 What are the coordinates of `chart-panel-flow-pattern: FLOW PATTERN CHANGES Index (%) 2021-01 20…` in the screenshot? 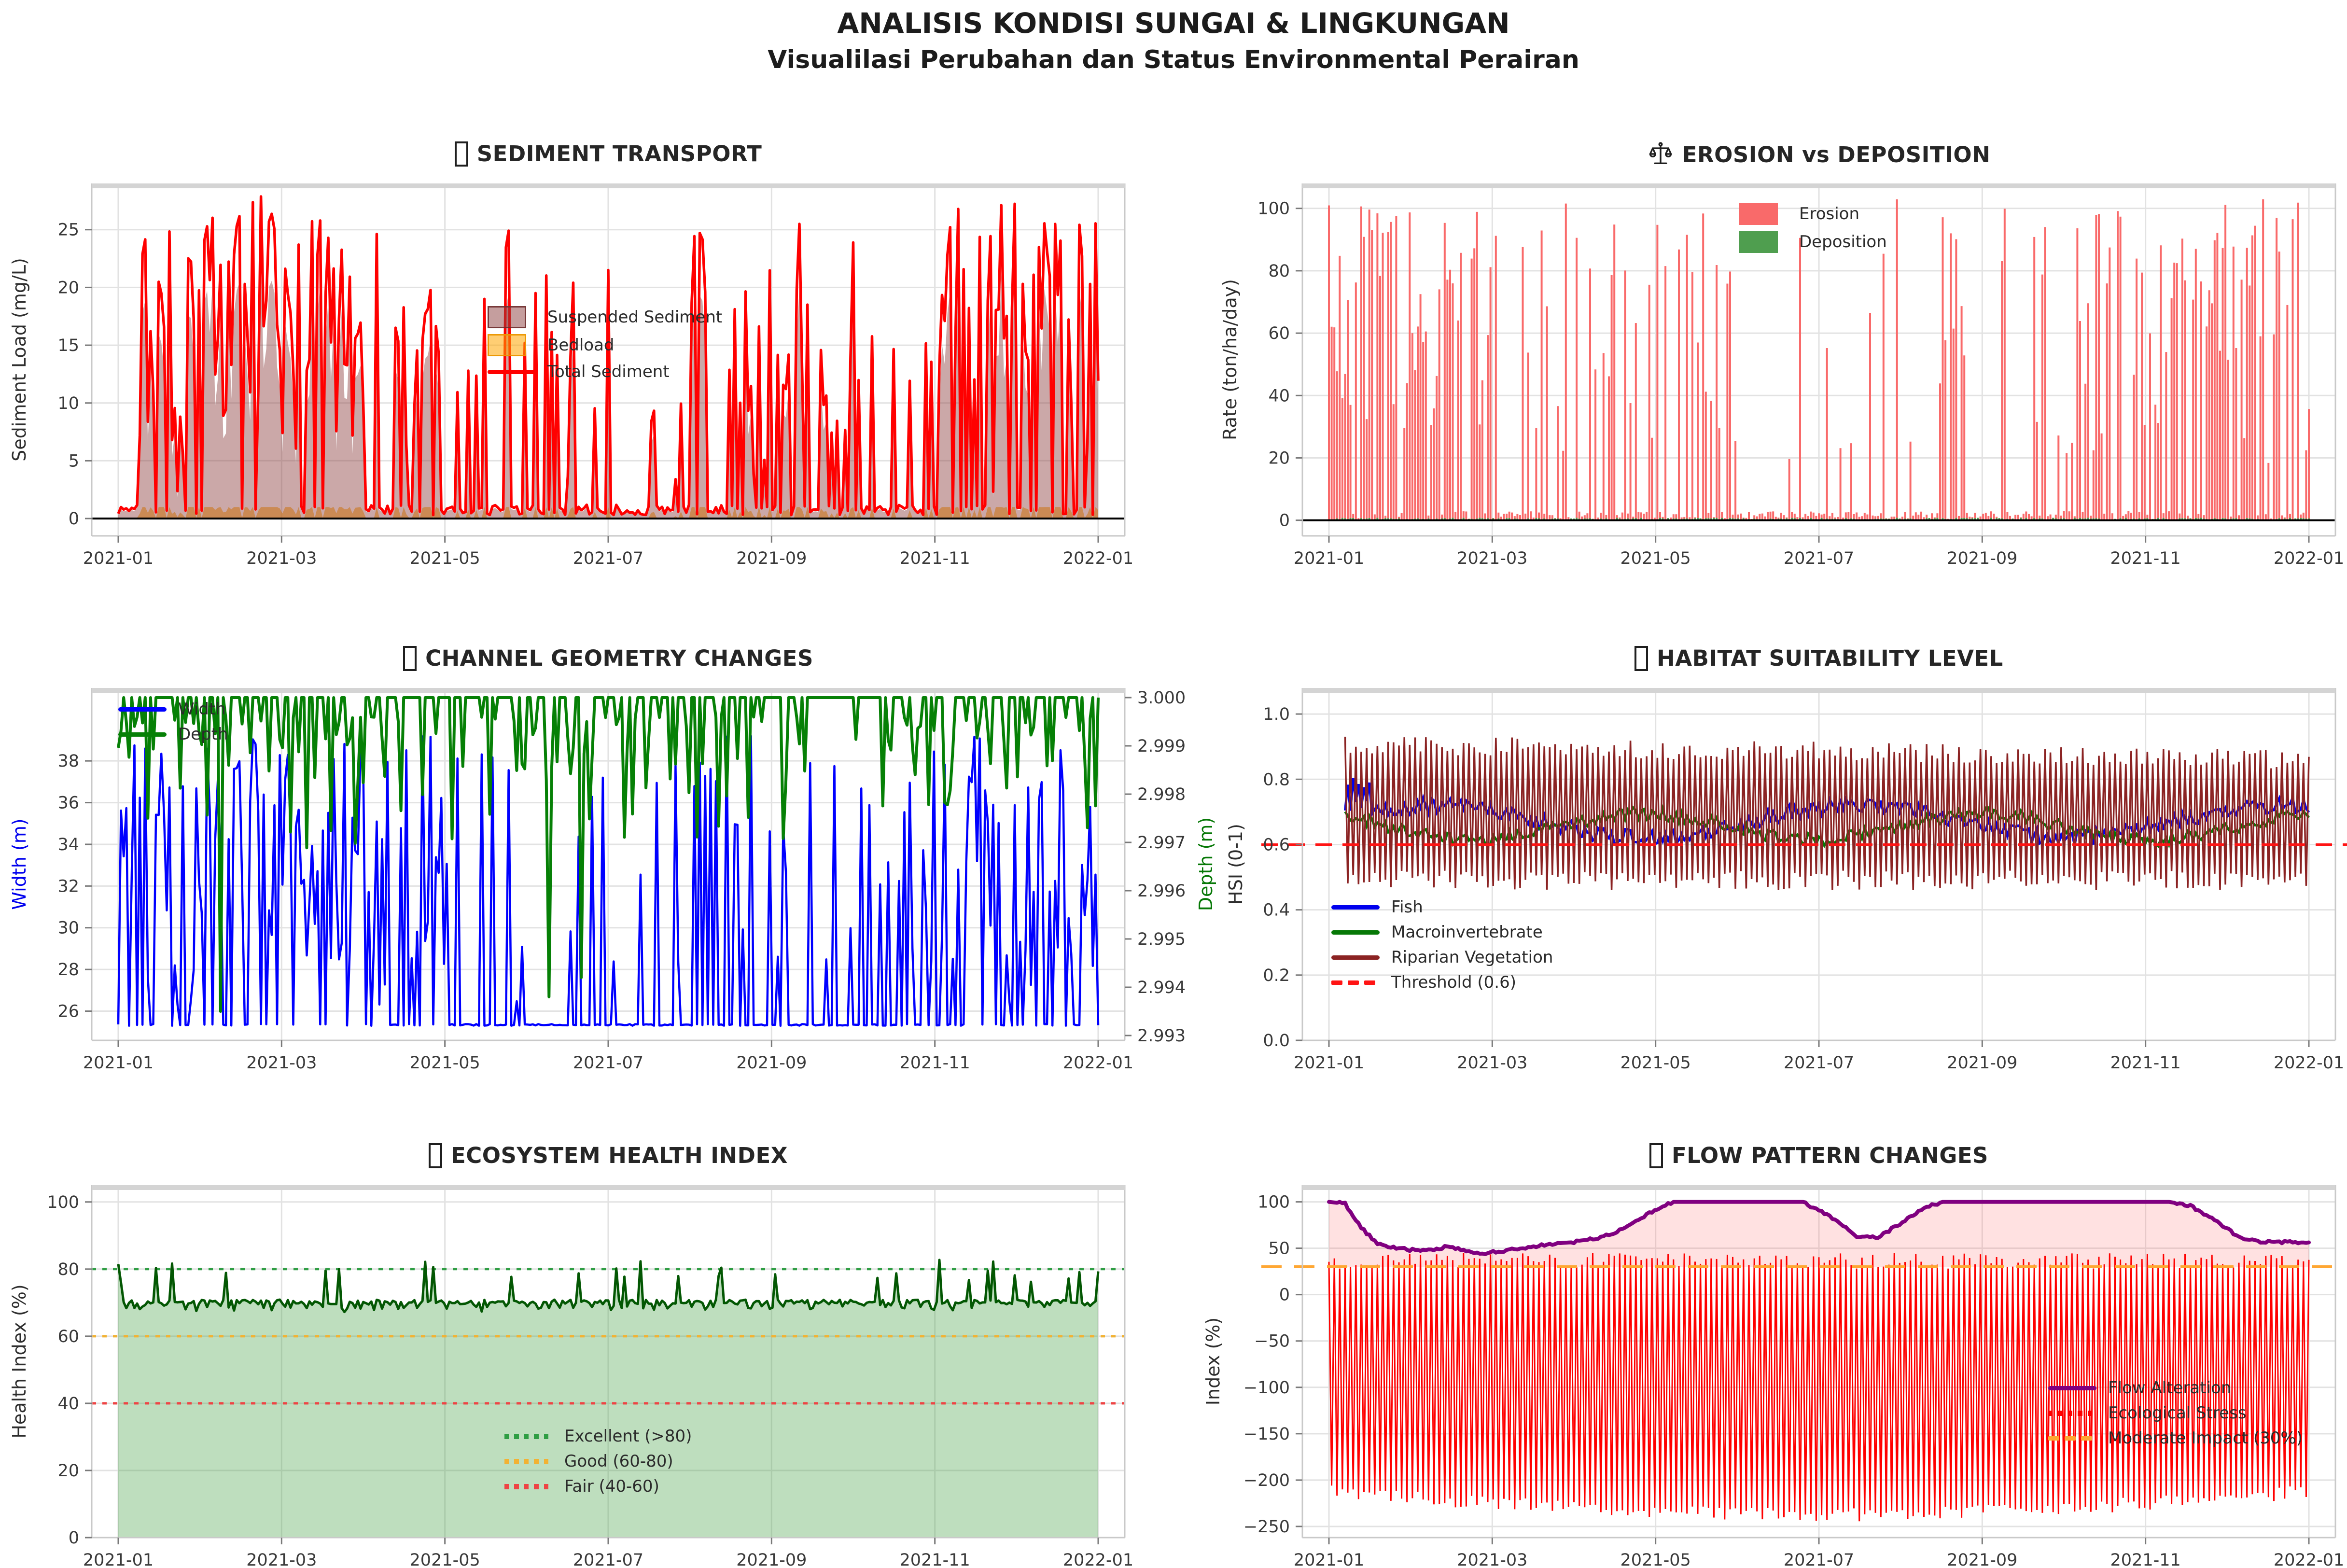 It's located at (1773, 1356).